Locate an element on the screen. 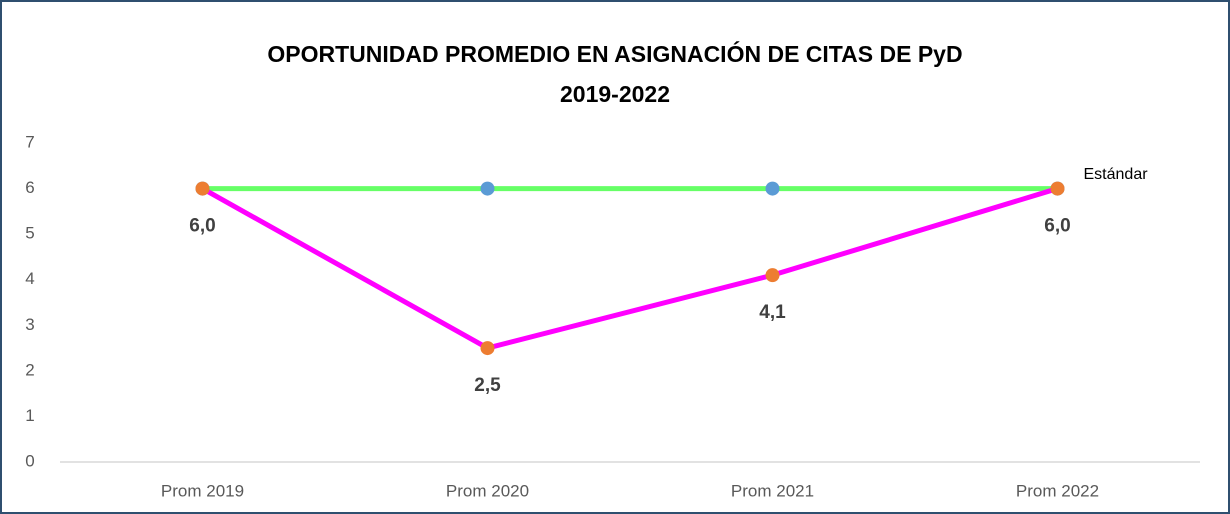 This screenshot has width=1230, height=514. y-tick-label: 5 is located at coordinates (29, 233).